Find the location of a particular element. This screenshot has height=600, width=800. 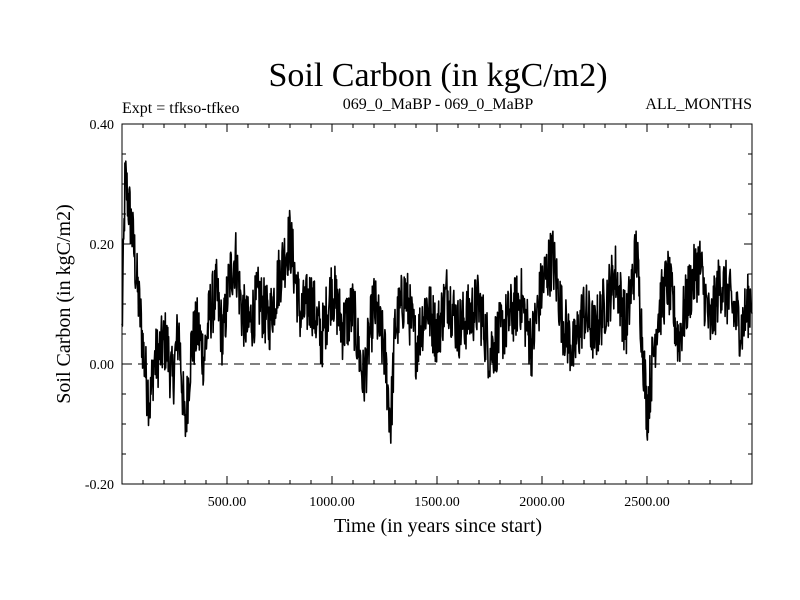

y-tick-label: -0.20 is located at coordinates (99, 485).